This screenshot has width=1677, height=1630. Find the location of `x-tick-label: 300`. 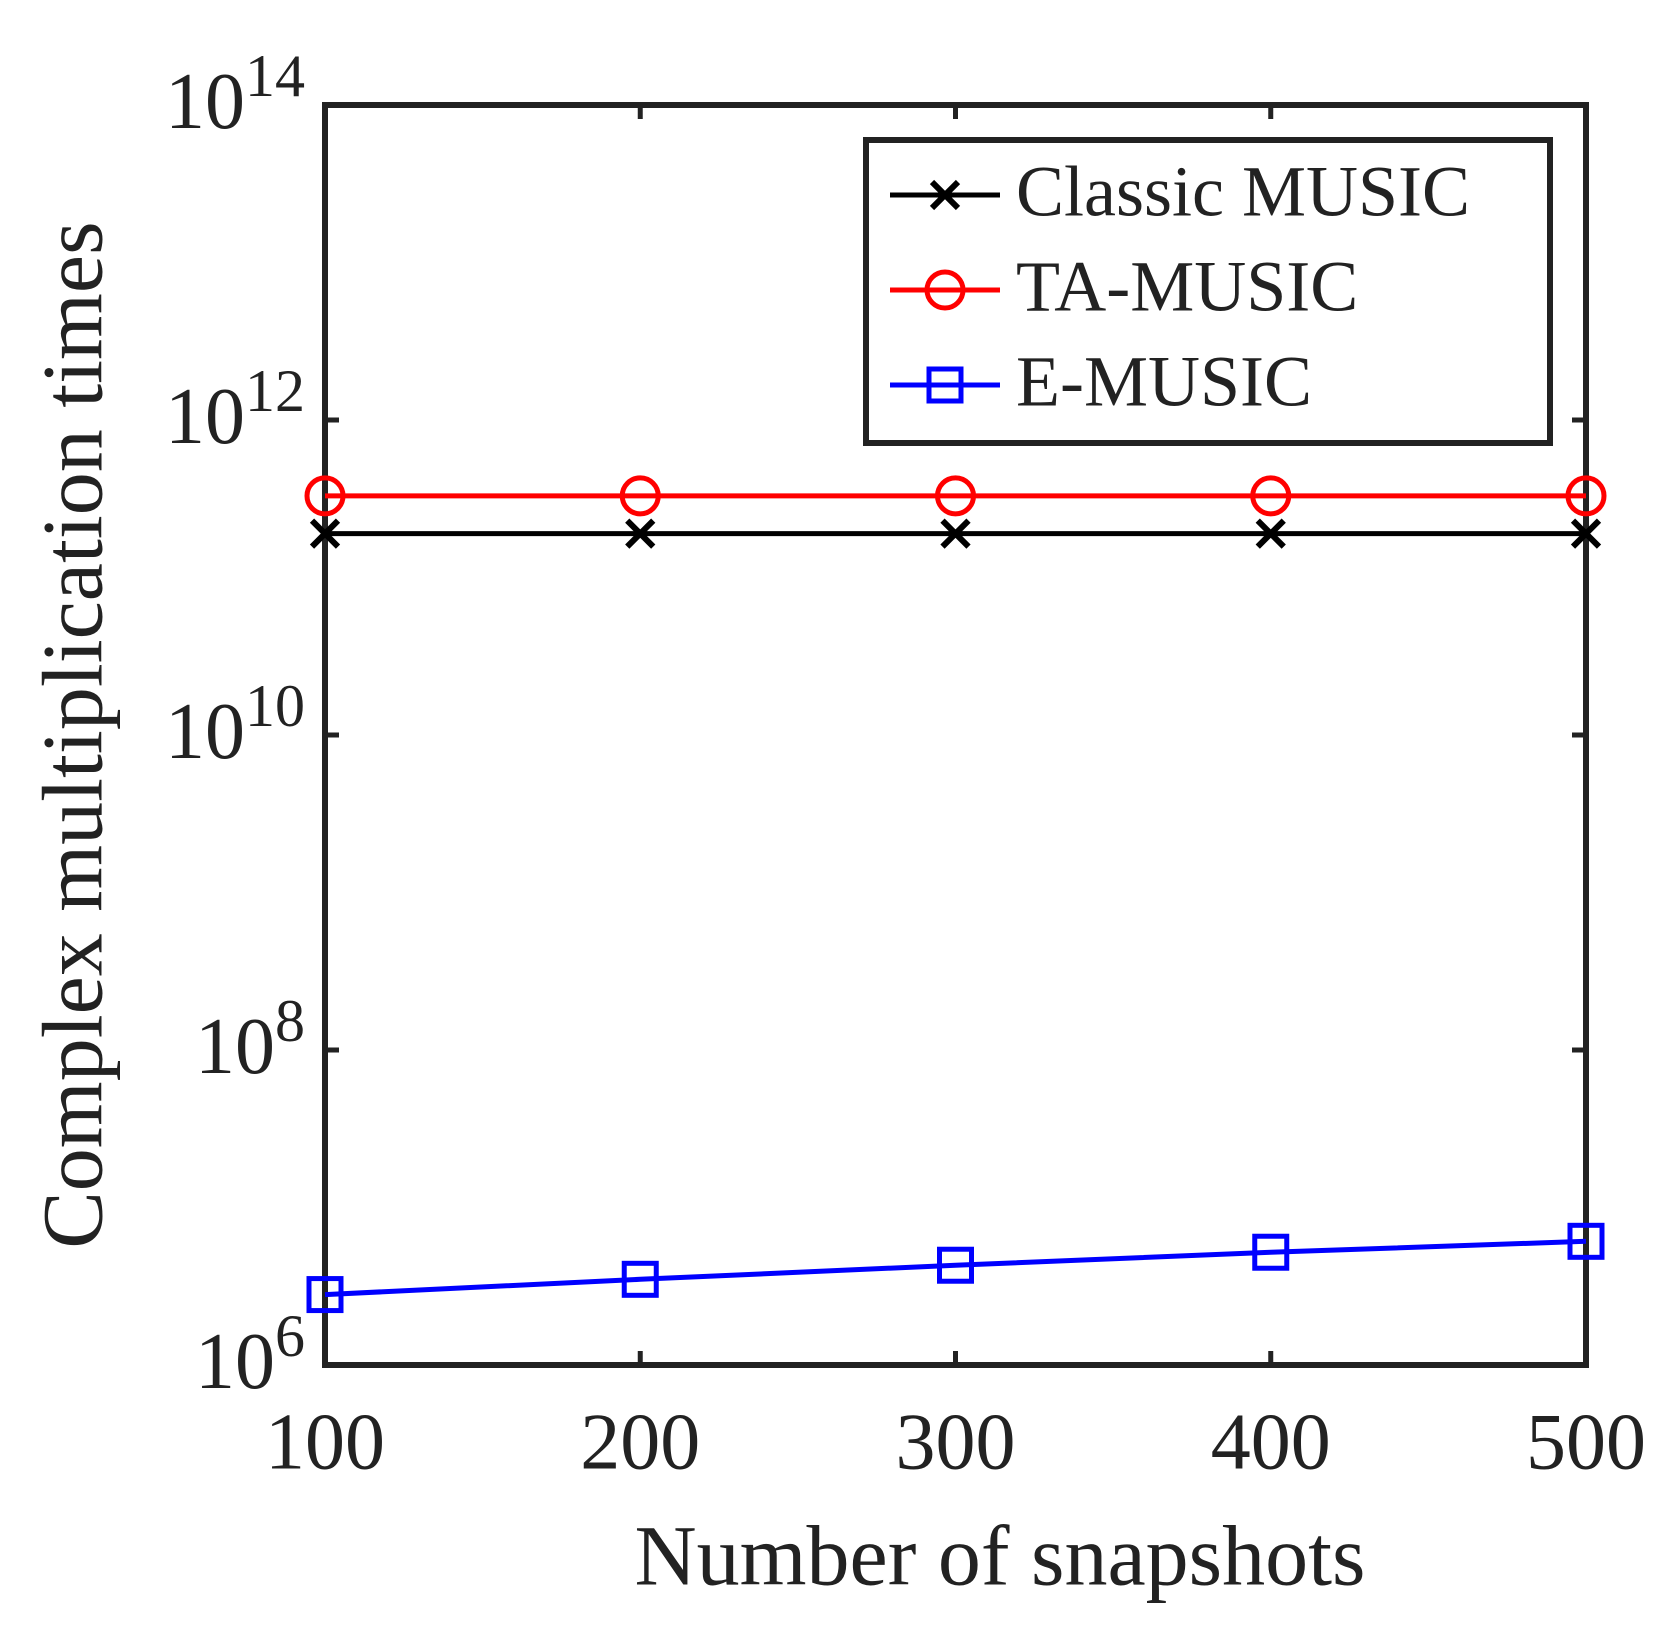

x-tick-label: 300 is located at coordinates (956, 1442).